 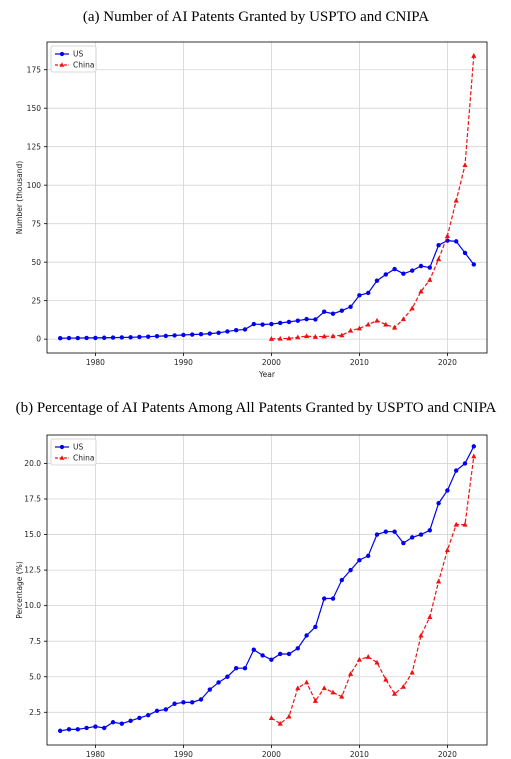 I want to click on y-tick-label: 175, so click(x=34, y=69).